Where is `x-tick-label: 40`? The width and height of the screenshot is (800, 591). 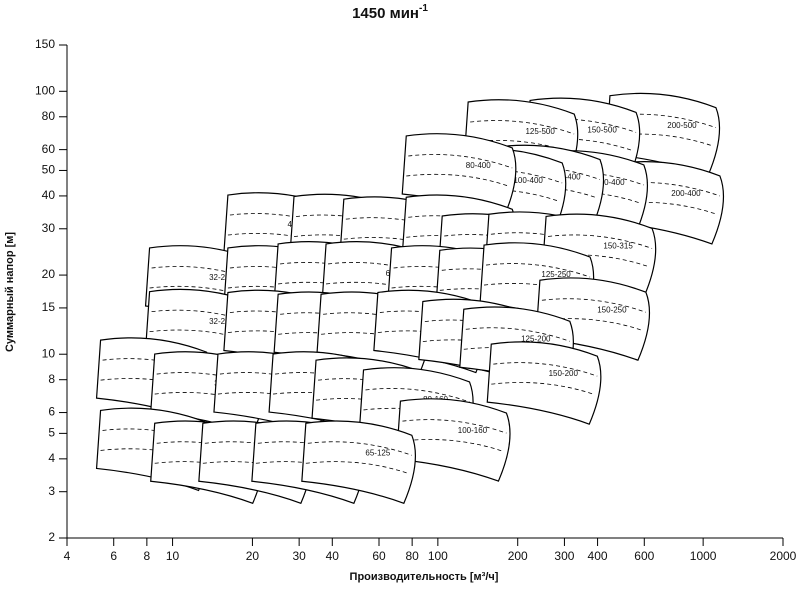 x-tick-label: 40 is located at coordinates (333, 556).